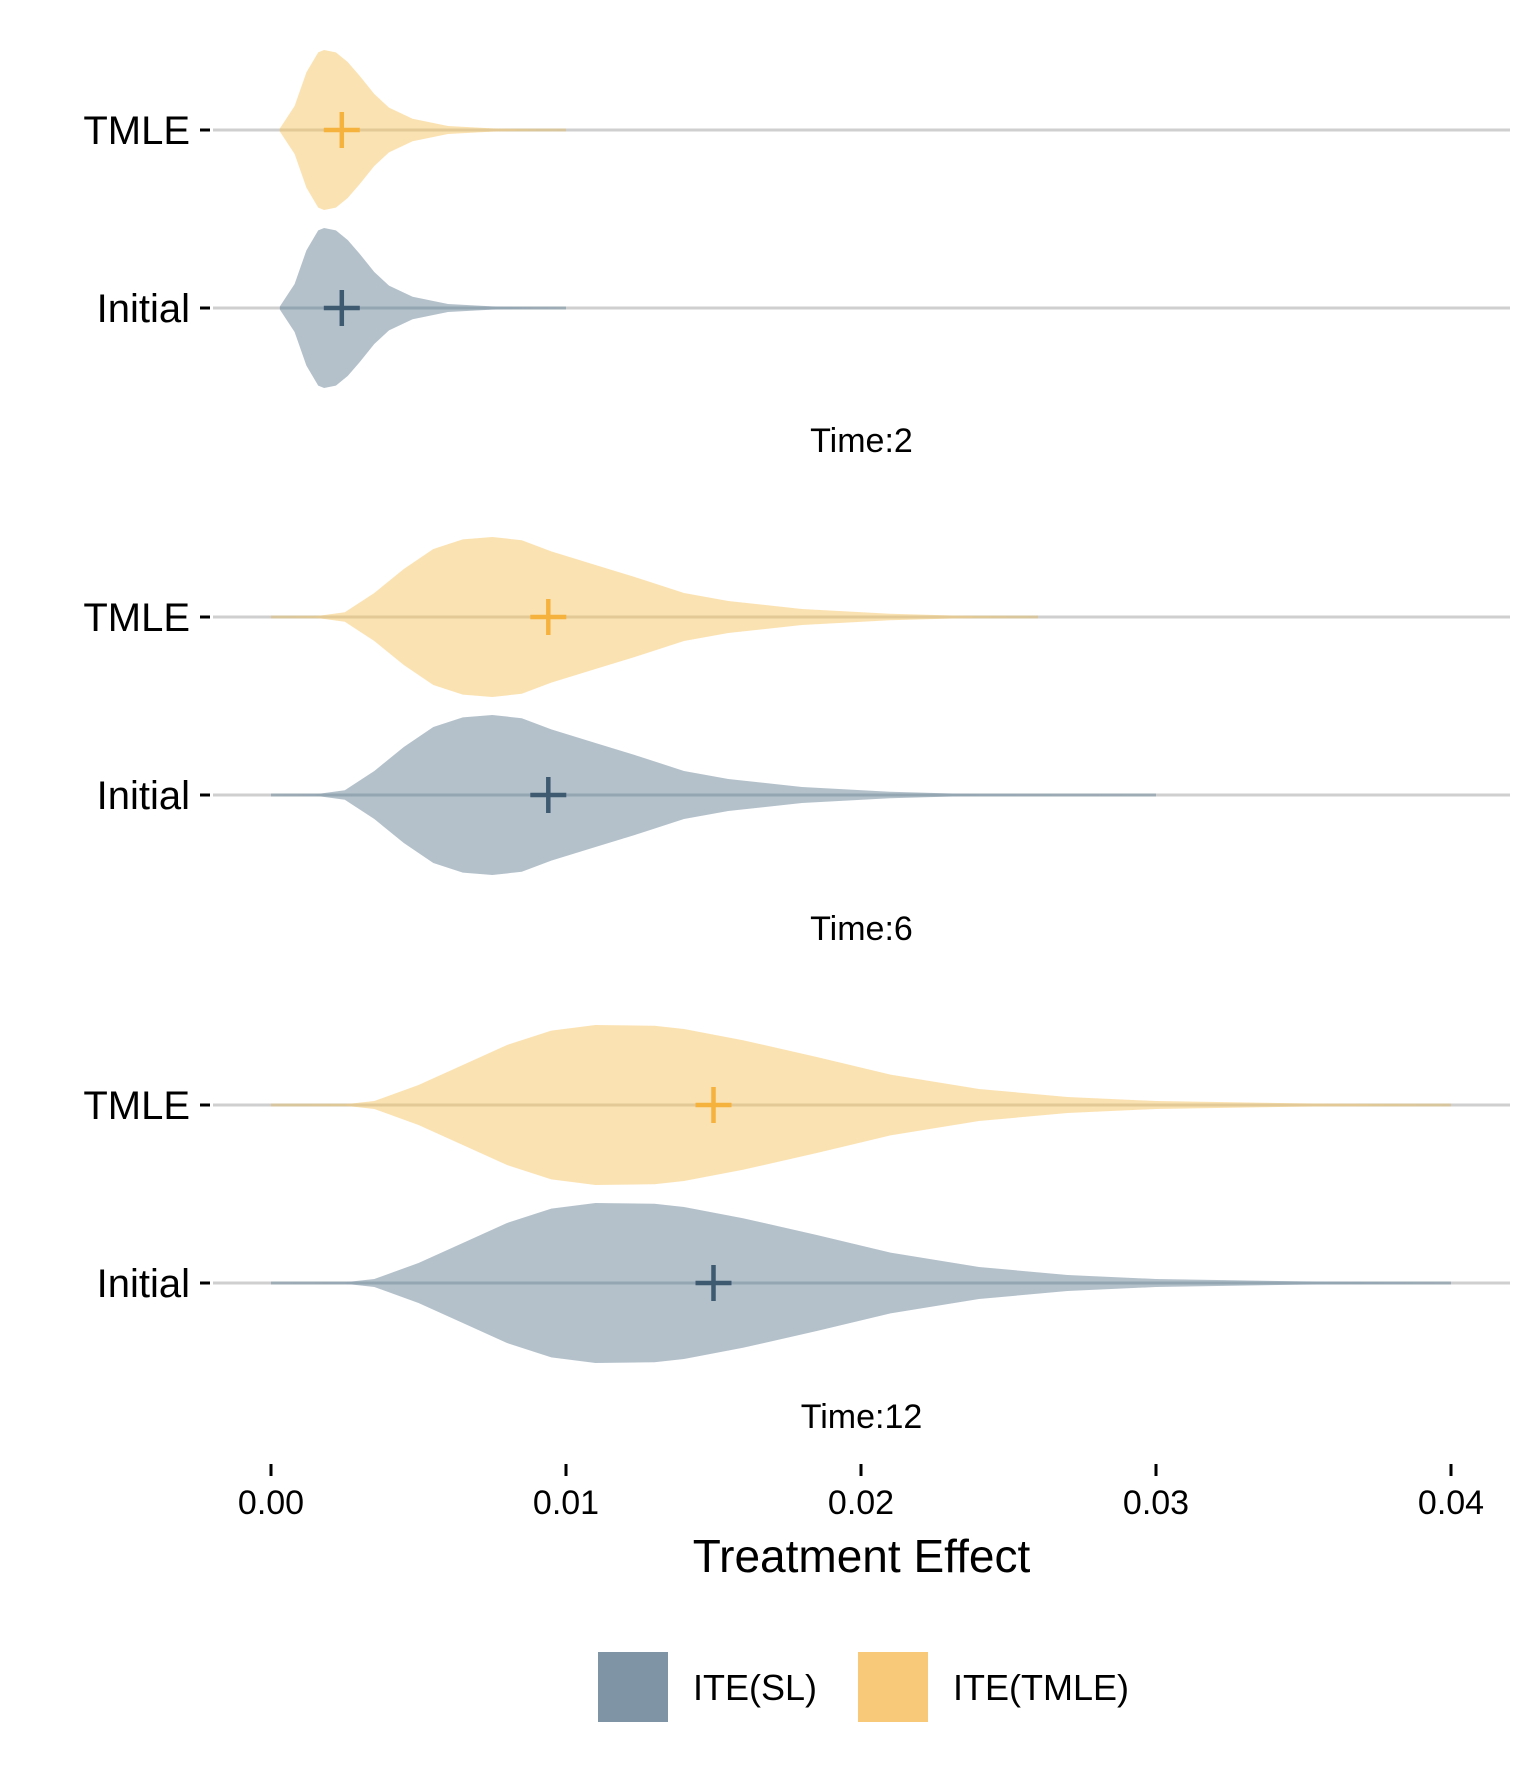  I want to click on legend-label: ITE(SL), so click(755, 1687).